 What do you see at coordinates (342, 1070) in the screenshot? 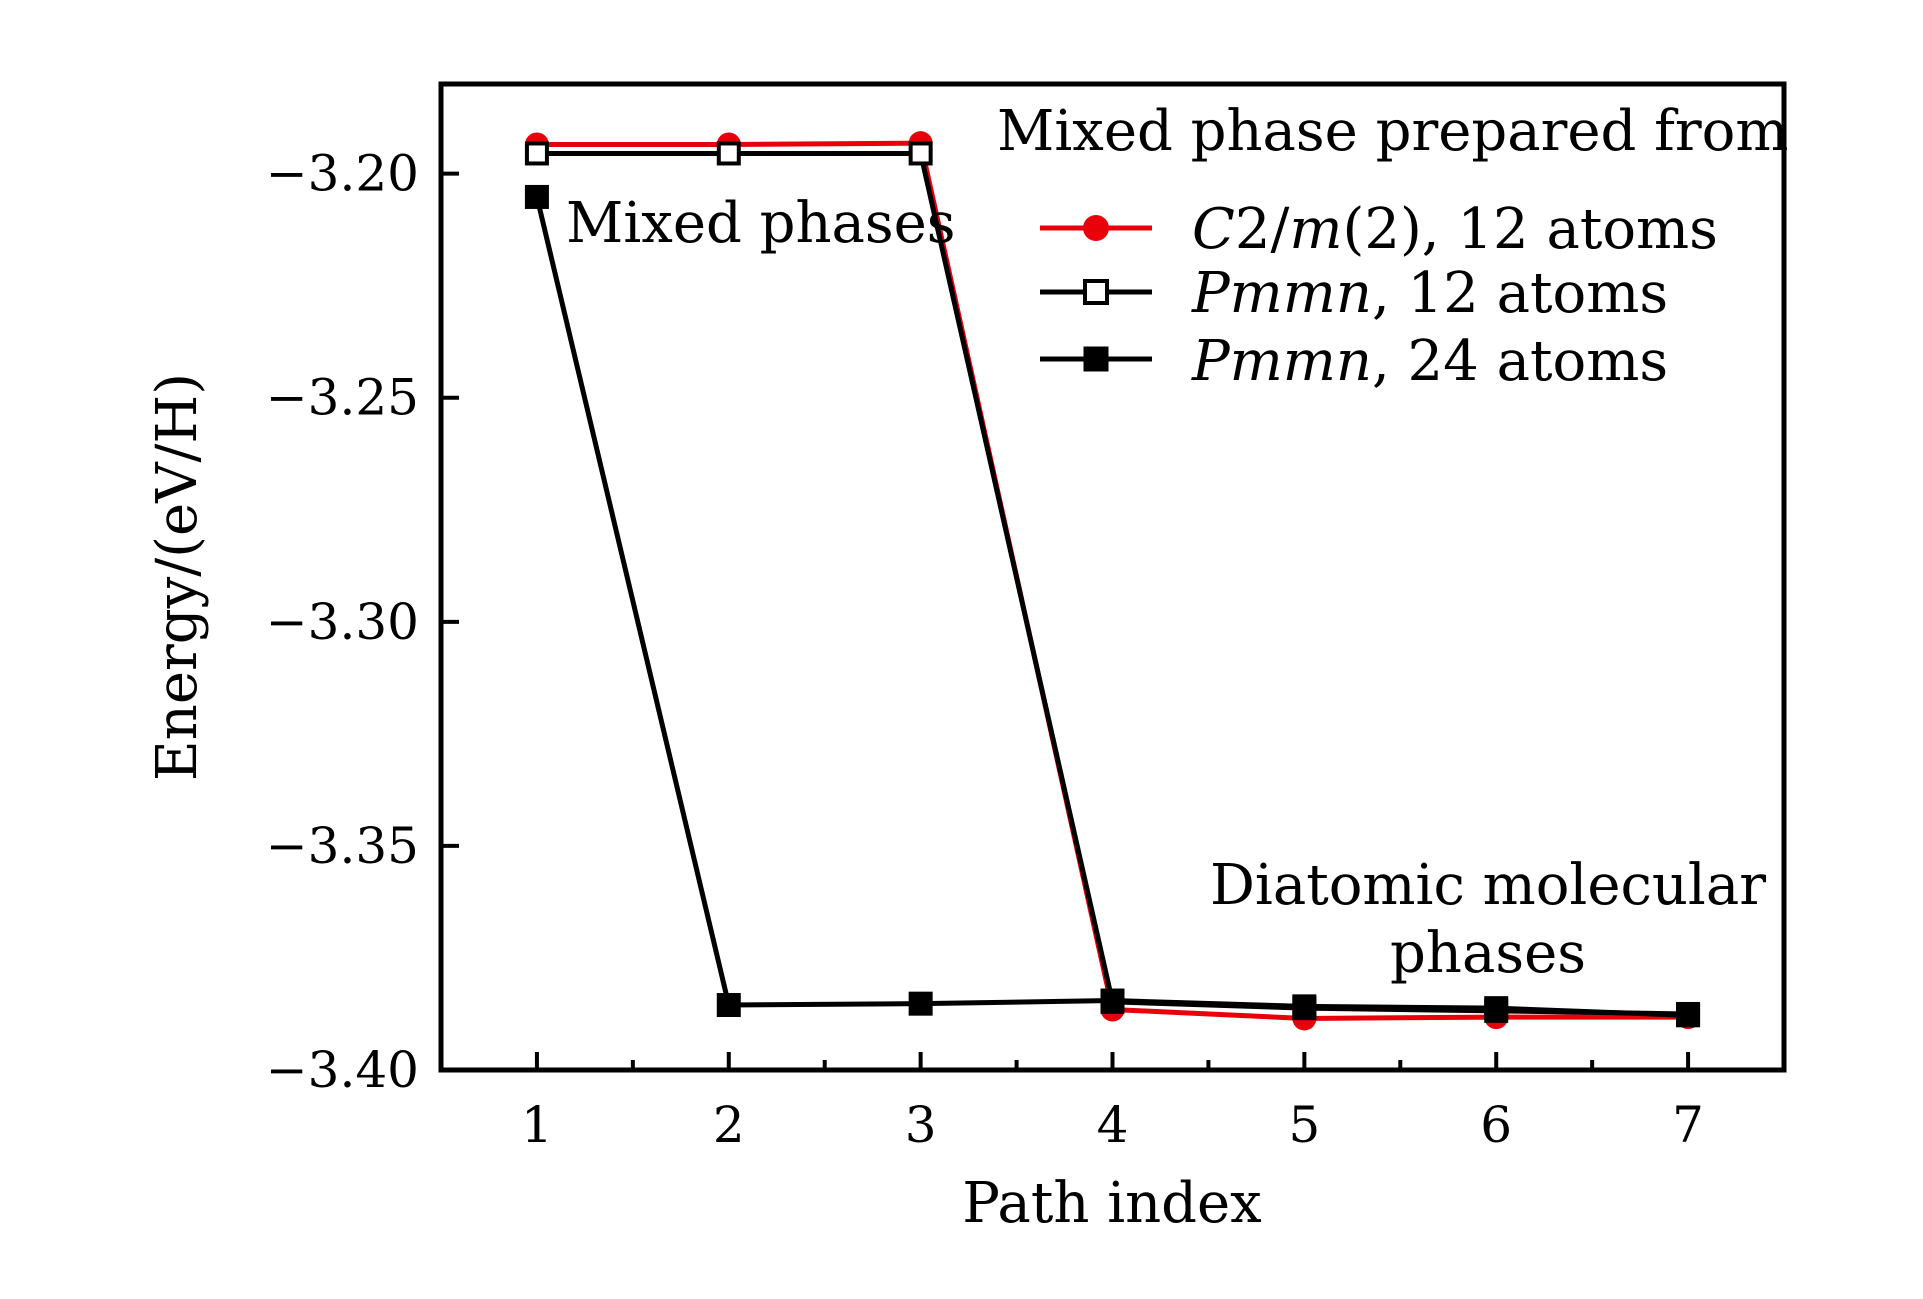
I see `y-tick-label: −3.40` at bounding box center [342, 1070].